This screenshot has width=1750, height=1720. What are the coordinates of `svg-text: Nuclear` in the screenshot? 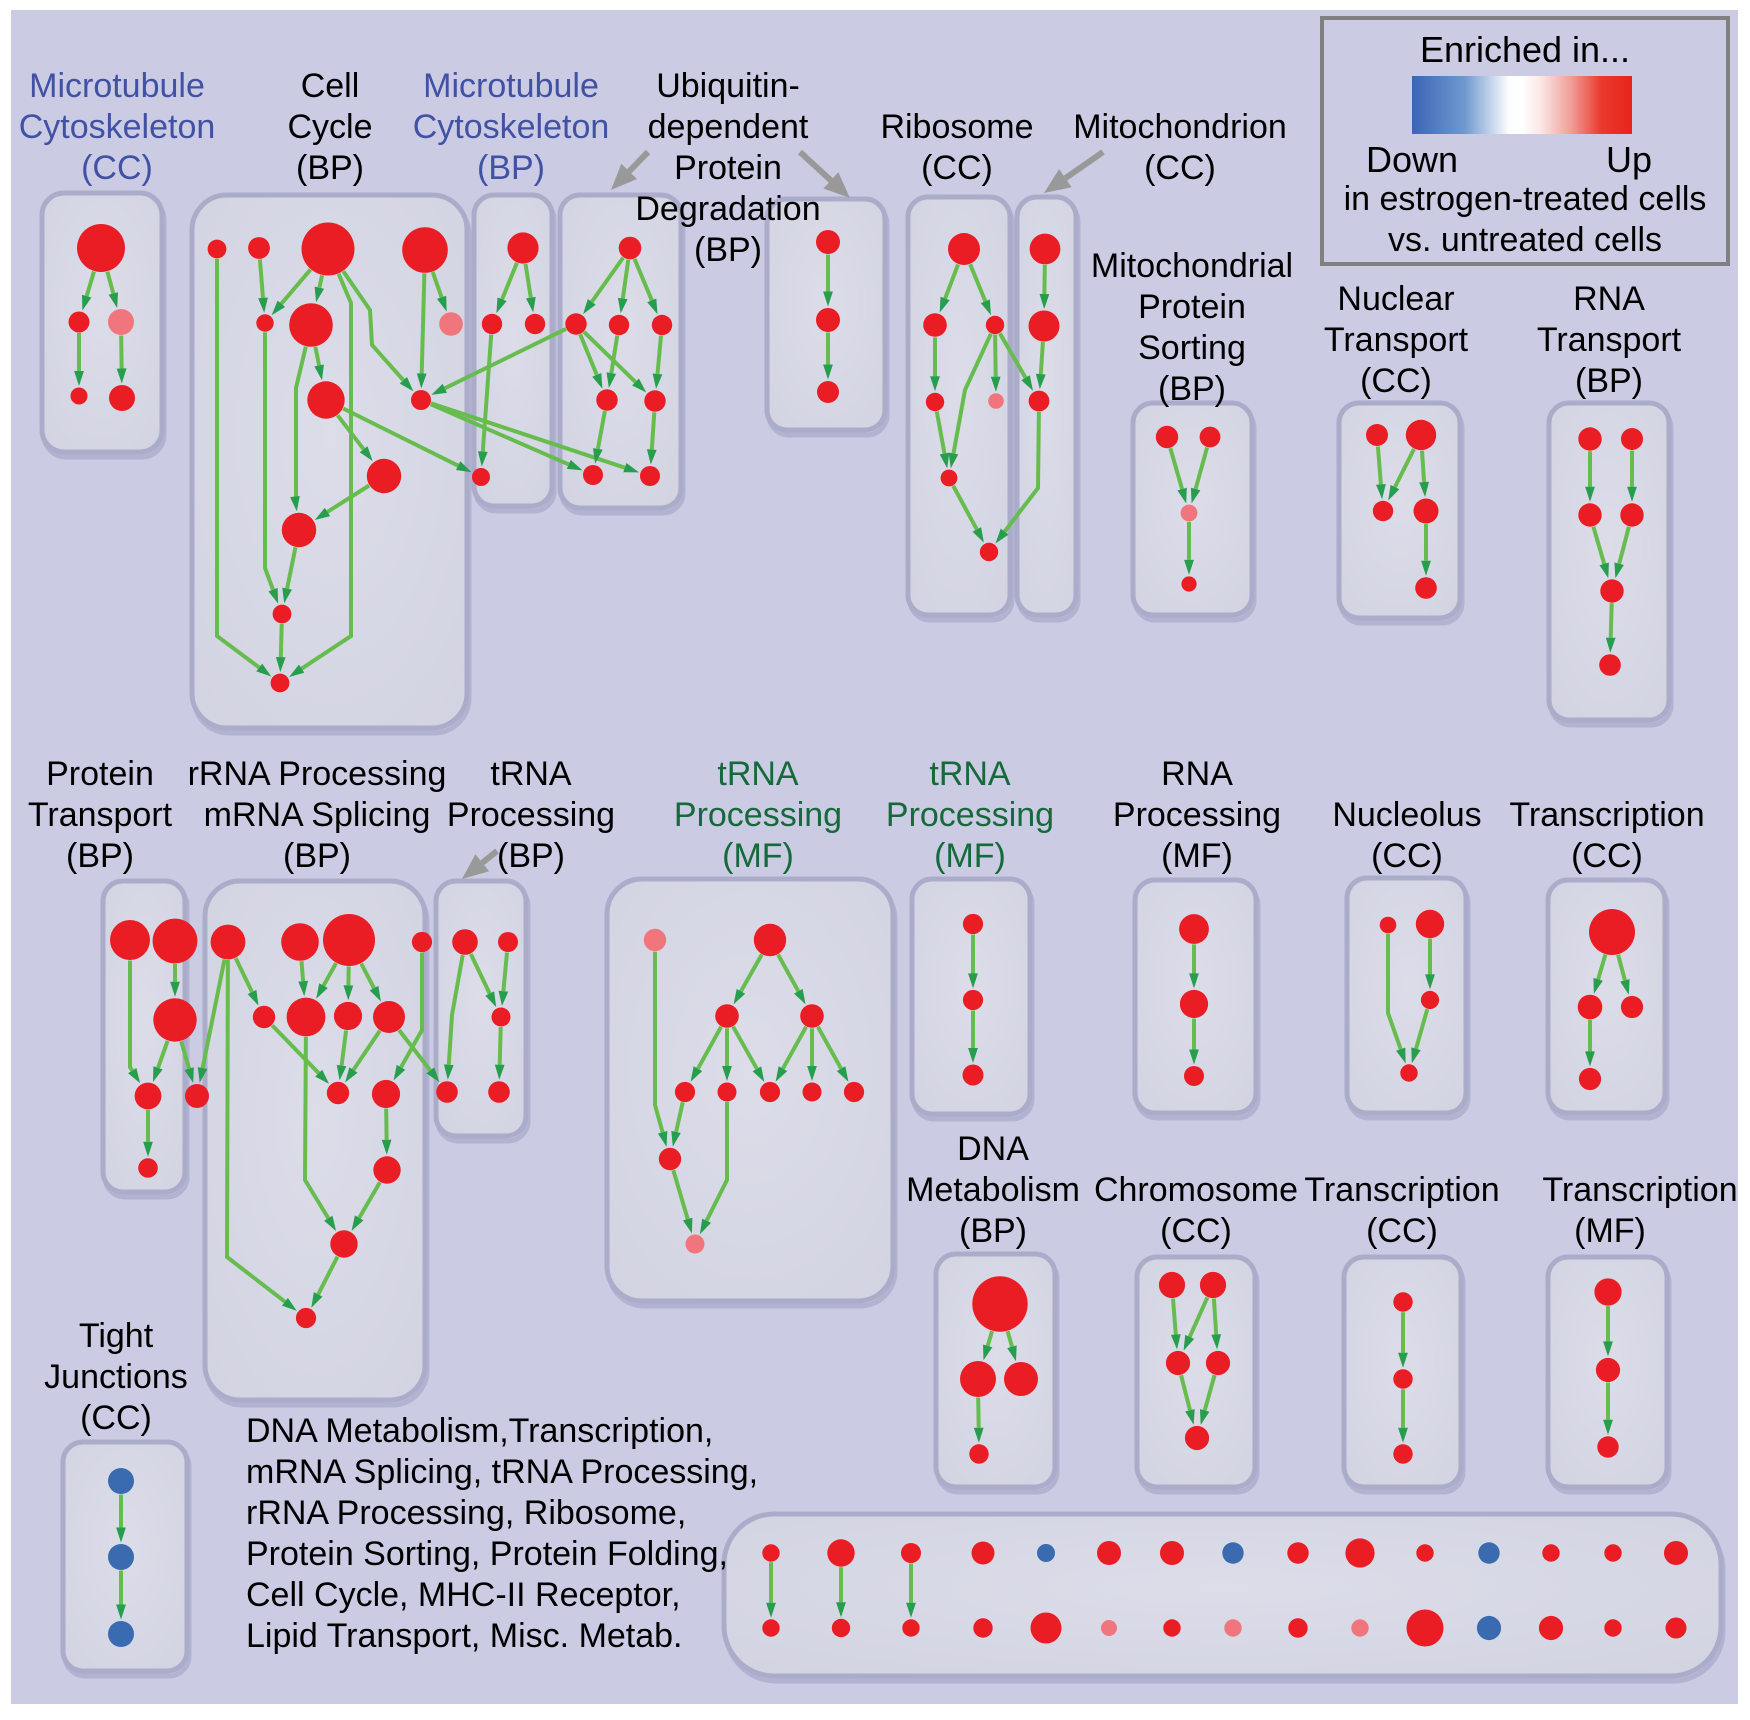 It's located at (1395, 299).